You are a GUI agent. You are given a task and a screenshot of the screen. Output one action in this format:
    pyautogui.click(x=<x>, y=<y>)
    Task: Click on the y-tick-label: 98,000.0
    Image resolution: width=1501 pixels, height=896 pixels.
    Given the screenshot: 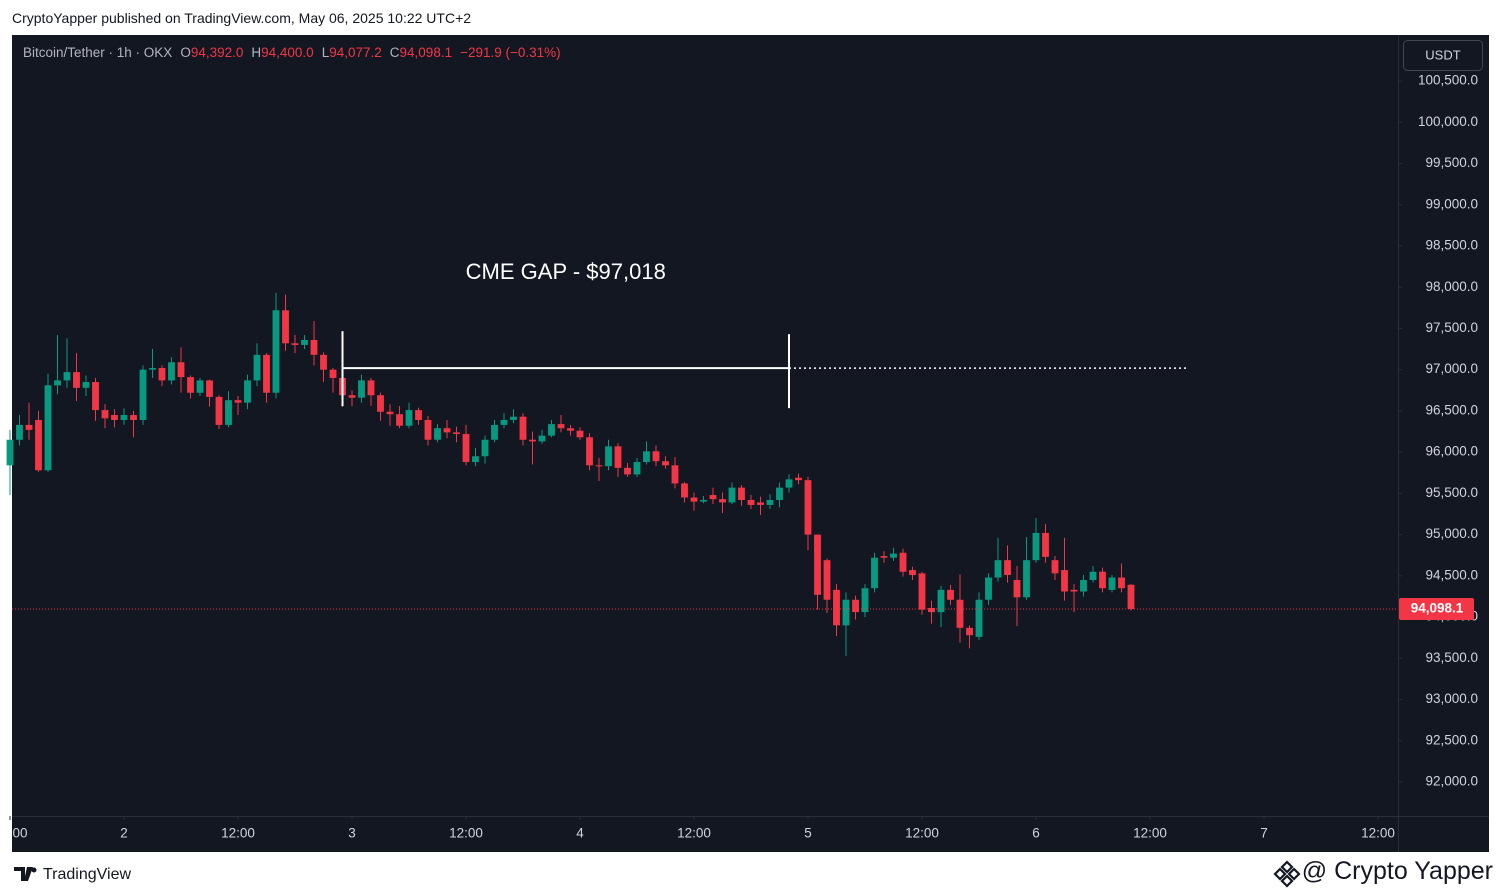 What is the action you would take?
    pyautogui.click(x=1451, y=286)
    